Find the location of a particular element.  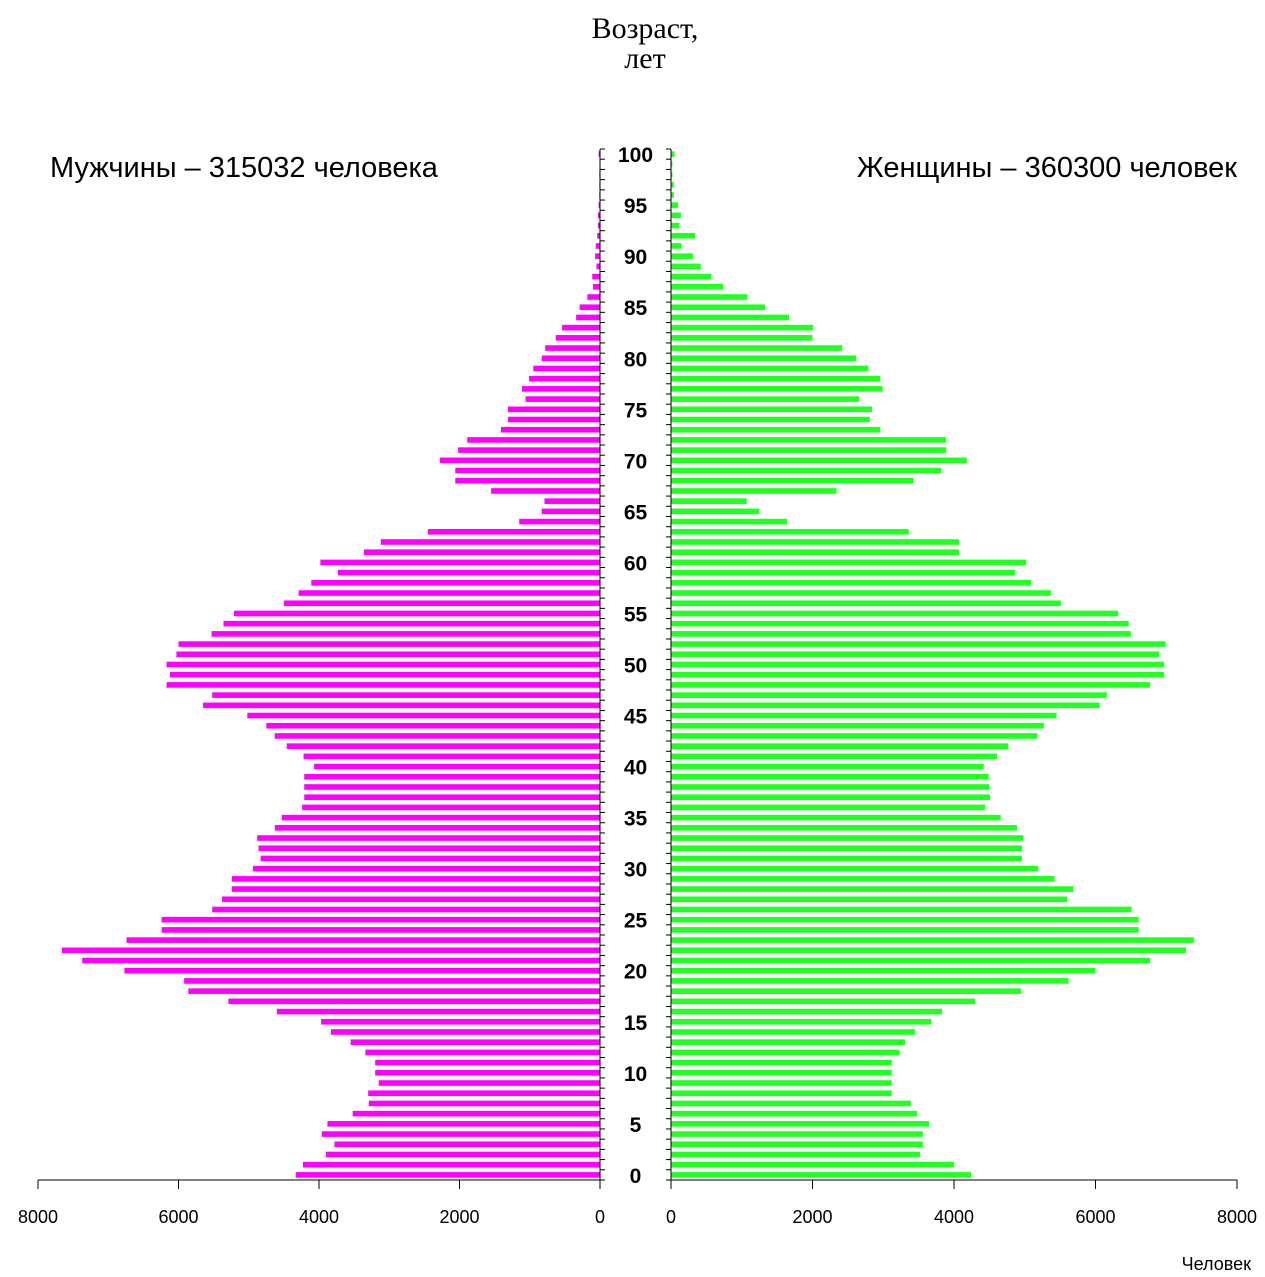

male-total-label: Мужчины – 315032 человека is located at coordinates (244, 168).